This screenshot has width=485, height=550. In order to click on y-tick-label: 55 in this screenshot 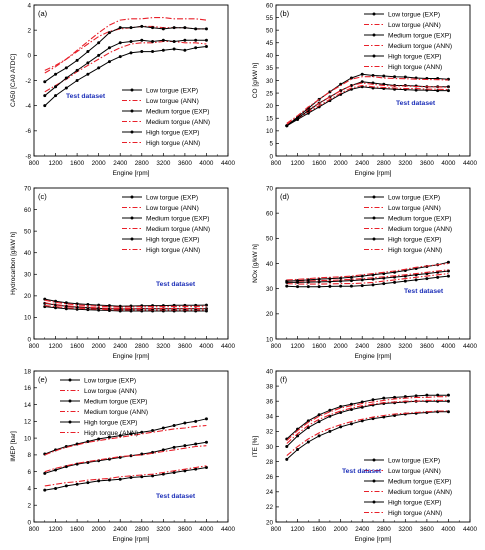, I will do `click(270, 18)`.